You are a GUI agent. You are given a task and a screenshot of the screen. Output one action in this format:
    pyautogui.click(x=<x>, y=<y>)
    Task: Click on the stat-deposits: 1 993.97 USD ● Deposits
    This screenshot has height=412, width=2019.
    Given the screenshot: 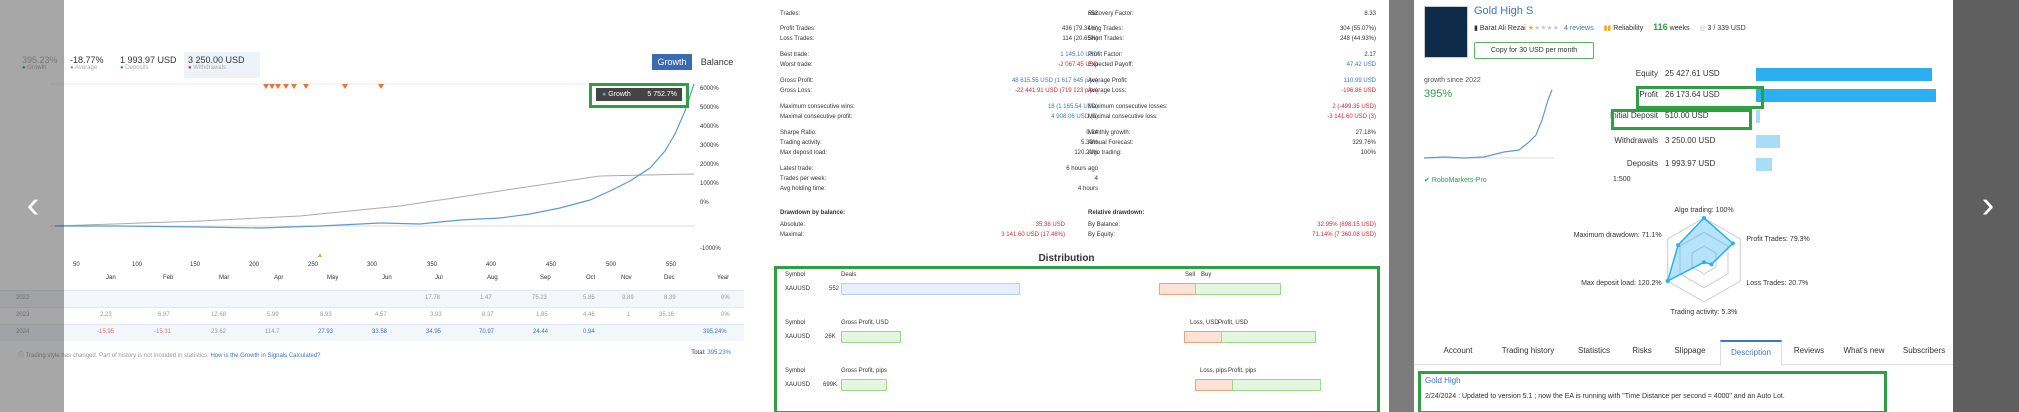 What is the action you would take?
    pyautogui.click(x=148, y=63)
    